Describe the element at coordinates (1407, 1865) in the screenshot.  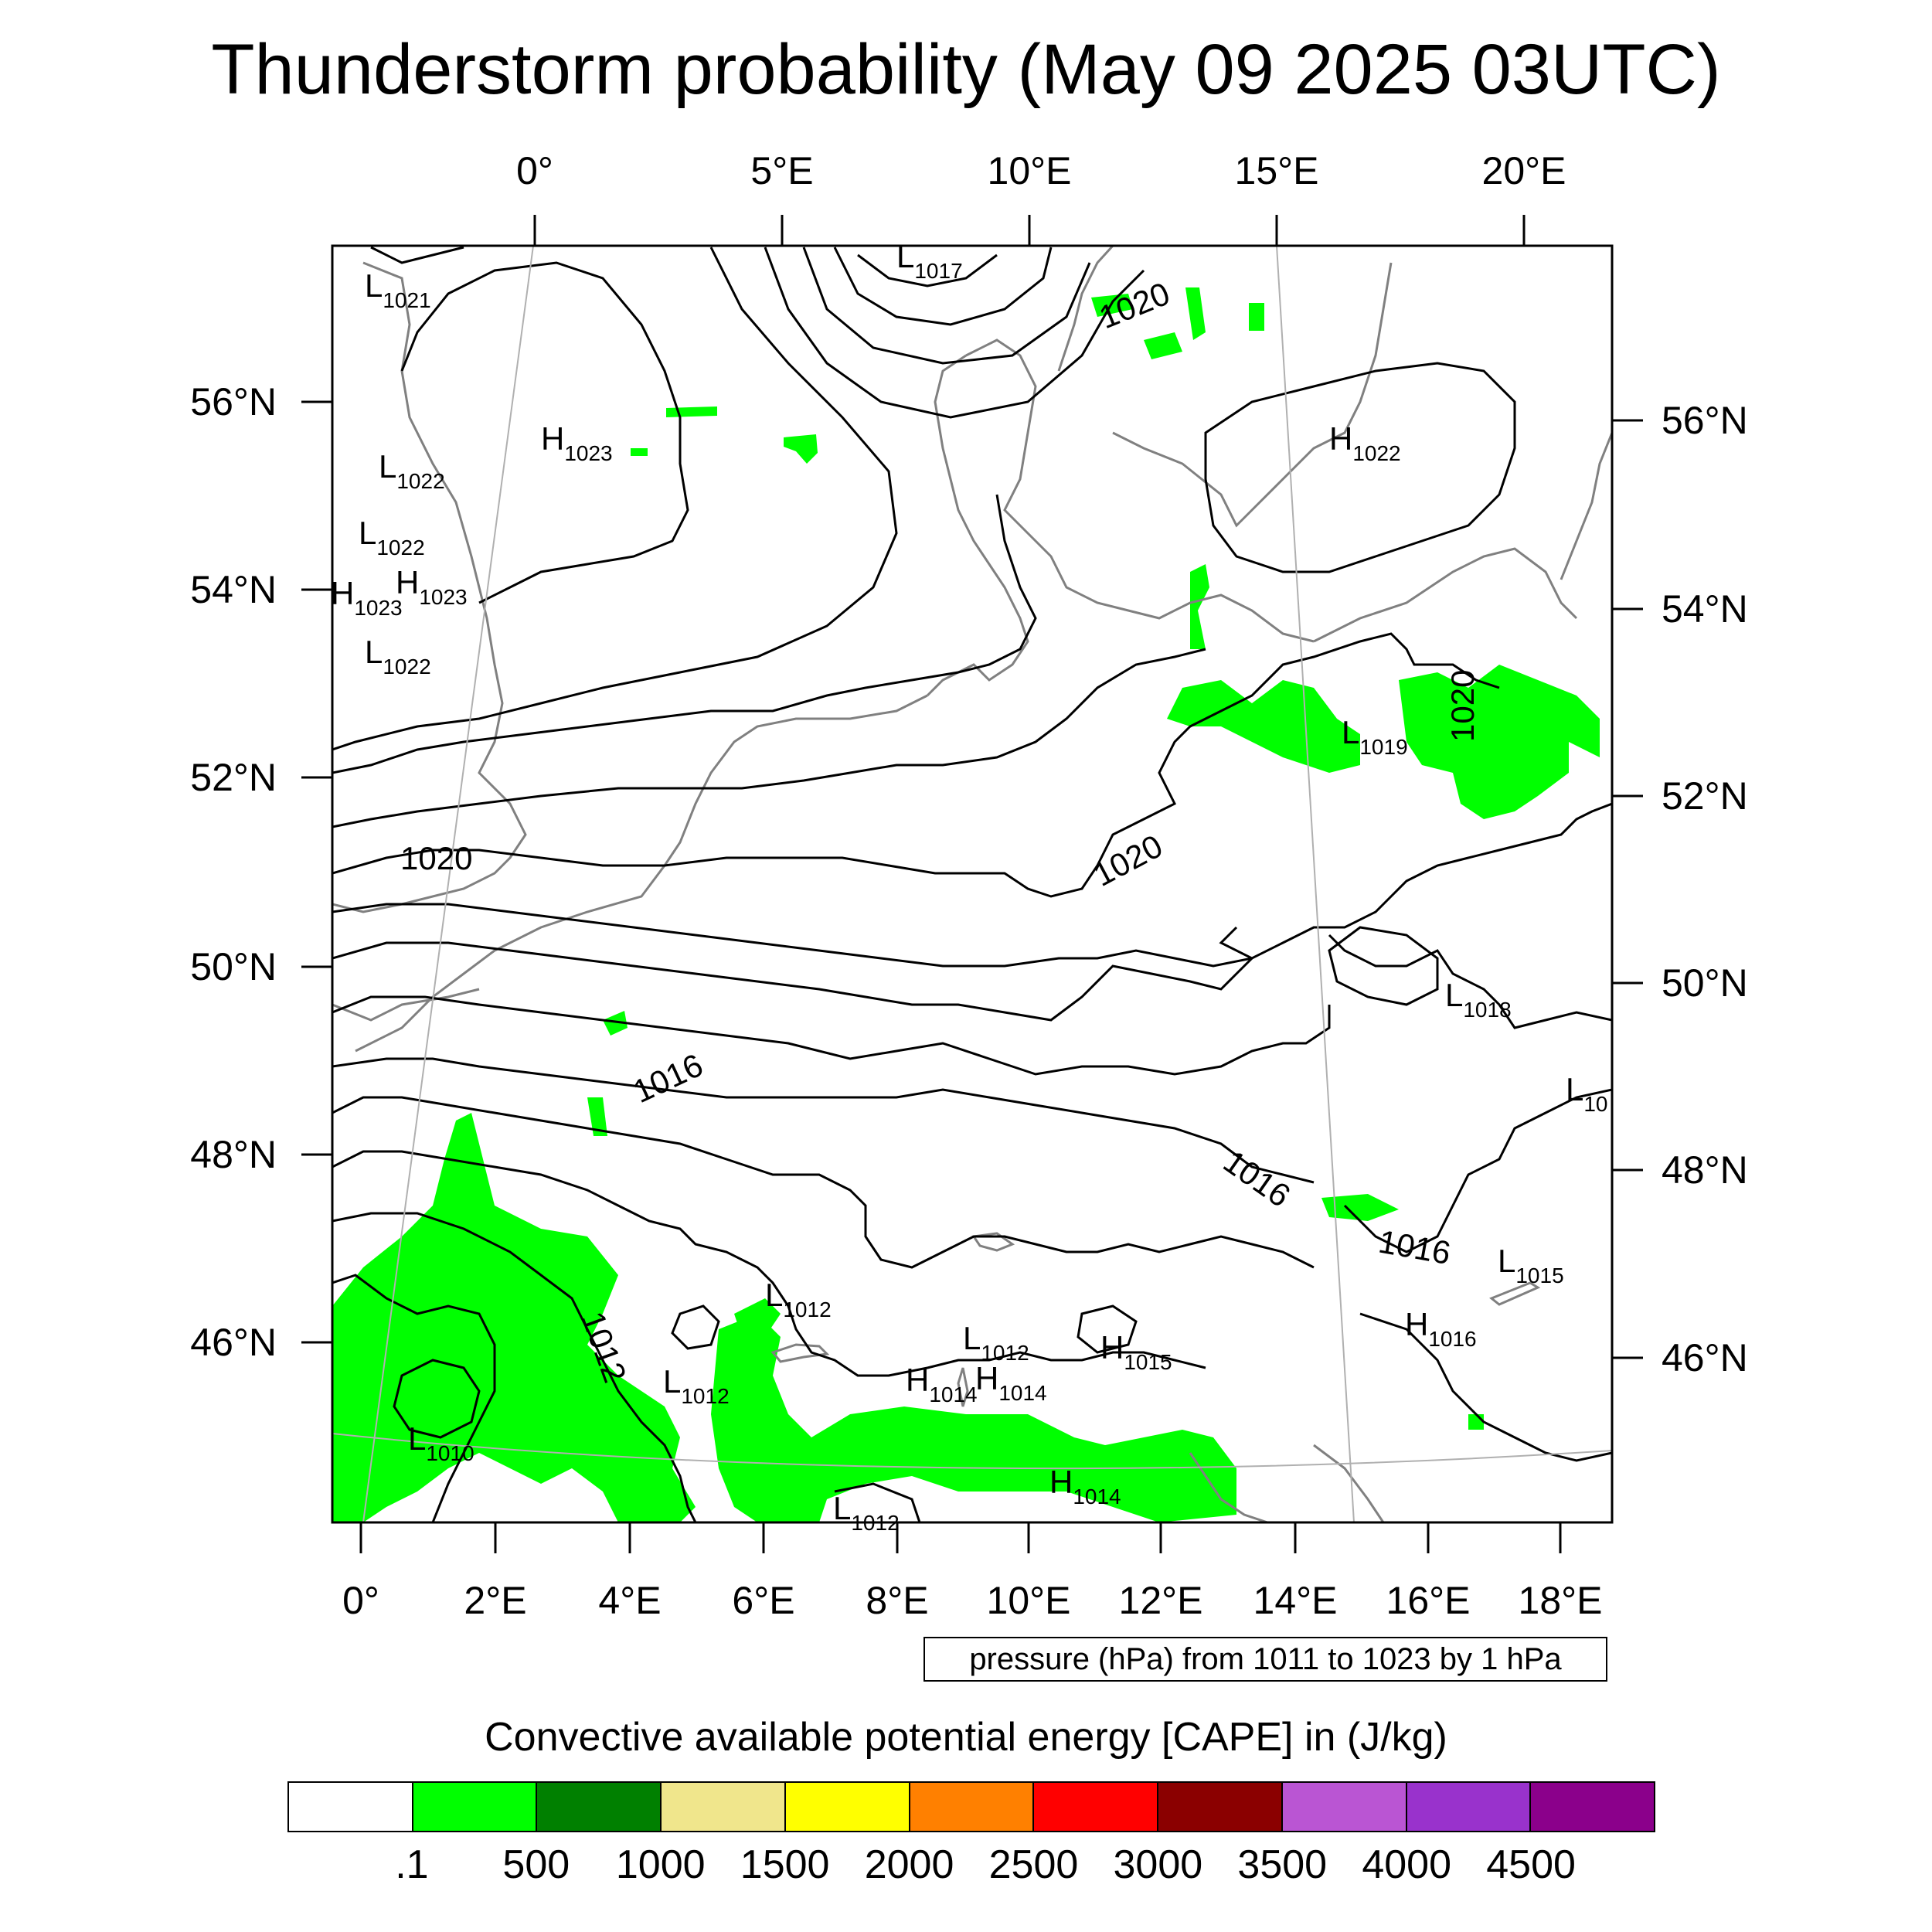
I see `colorbar-label: 4000` at that location.